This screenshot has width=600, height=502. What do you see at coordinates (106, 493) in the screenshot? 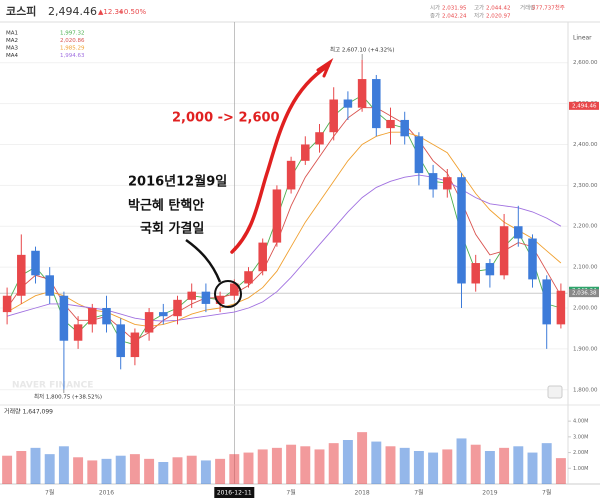
I see `x-tick-label: 2016` at bounding box center [106, 493].